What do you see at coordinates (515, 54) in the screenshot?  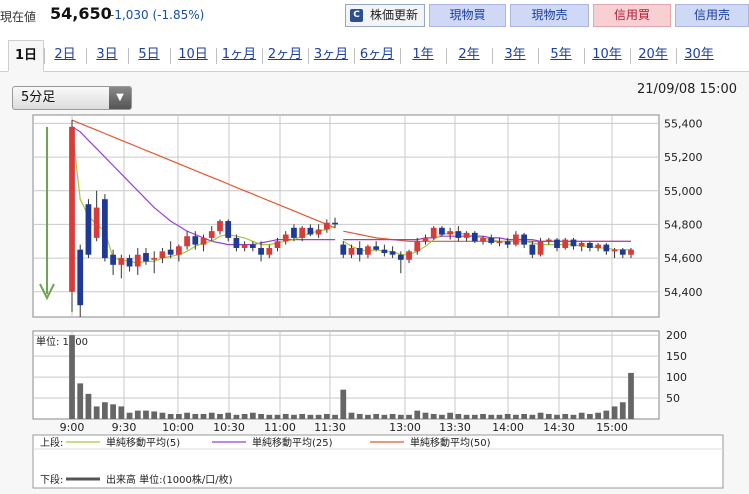 I see `tab-11: 3年` at bounding box center [515, 54].